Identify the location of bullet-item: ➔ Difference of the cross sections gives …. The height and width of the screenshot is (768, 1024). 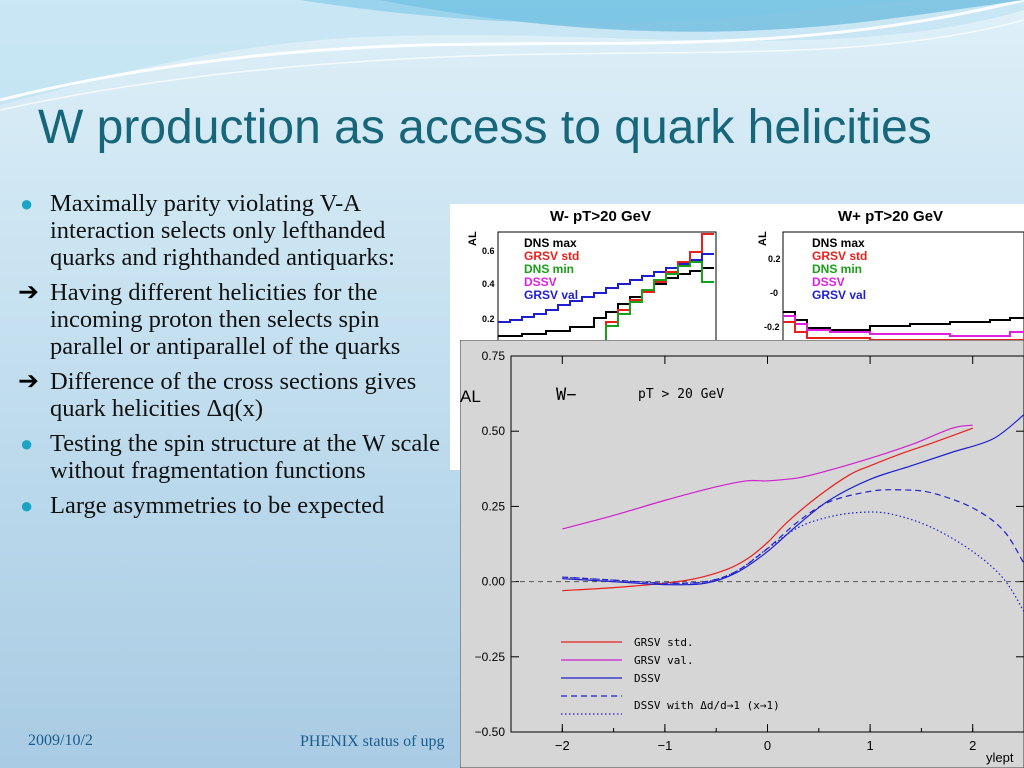
(234, 395).